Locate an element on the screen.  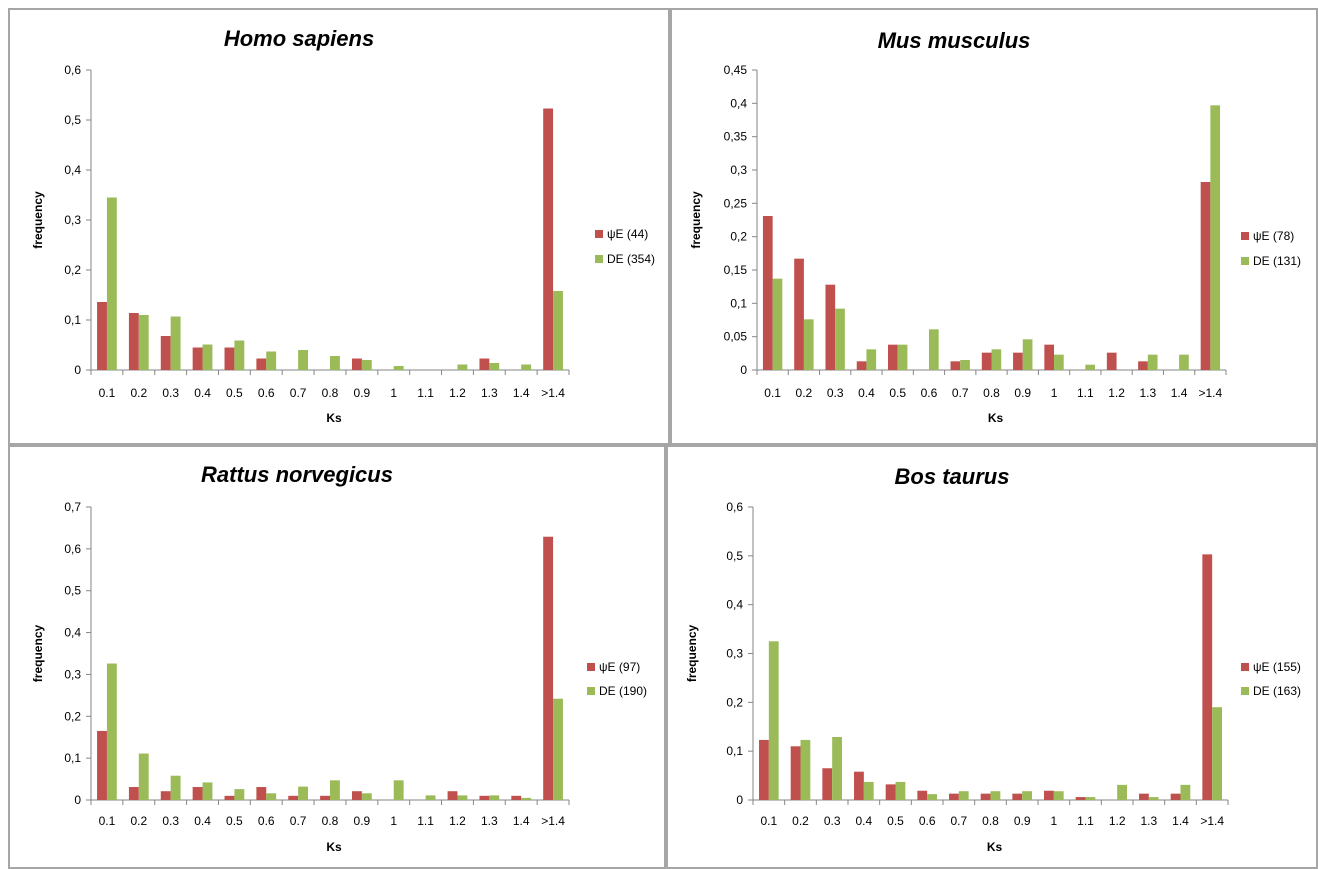
x-tick-label: 0.3 is located at coordinates (832, 821).